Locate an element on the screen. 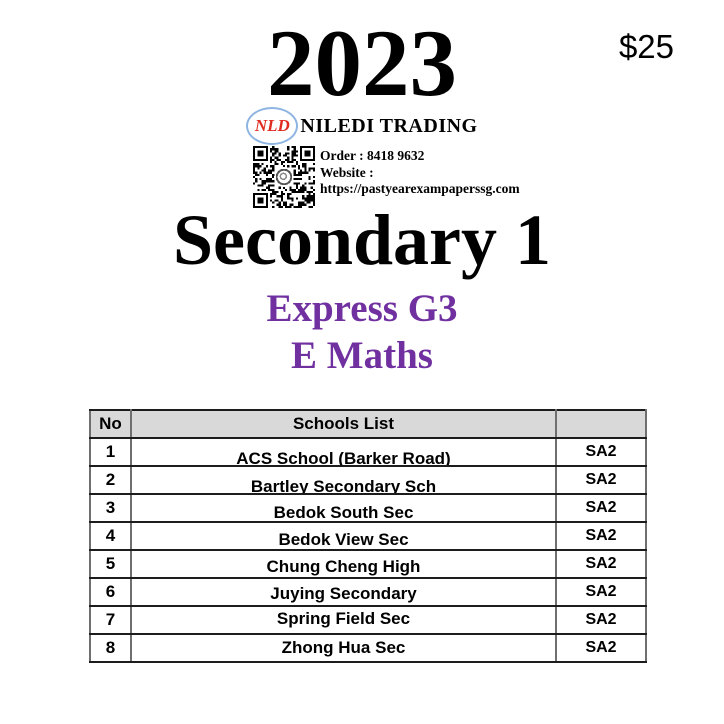 Image resolution: width=724 pixels, height=724 pixels. website-label: Website : is located at coordinates (347, 172).